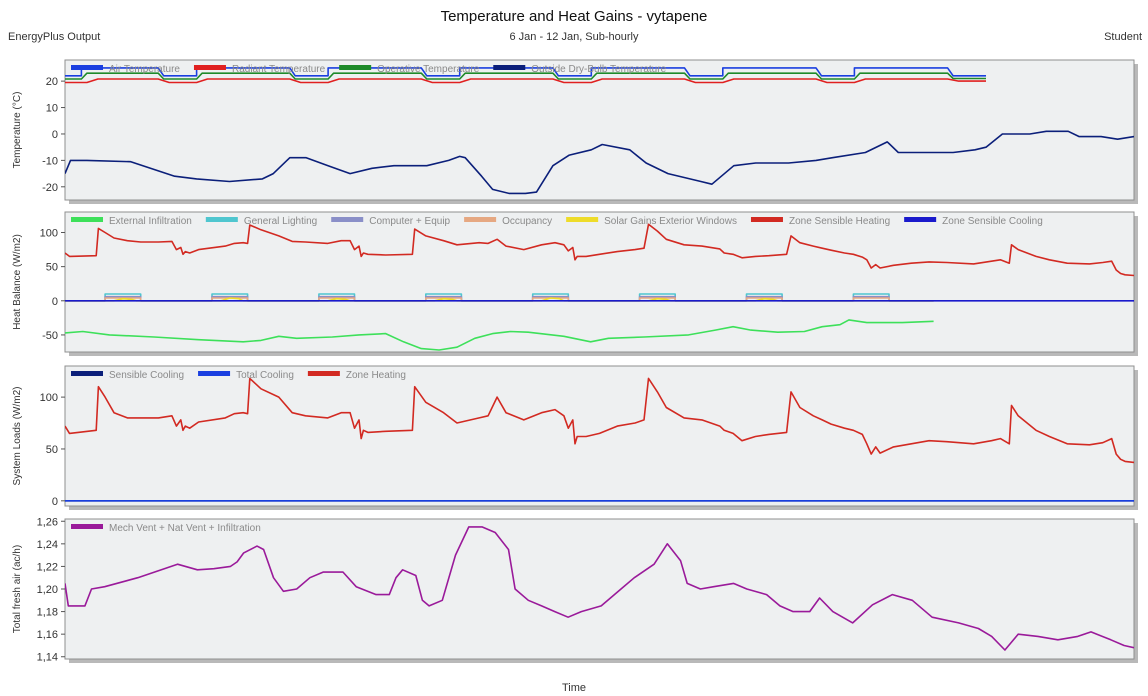 This screenshot has height=696, width=1148. I want to click on legend-item: Operative Temperature, so click(409, 69).